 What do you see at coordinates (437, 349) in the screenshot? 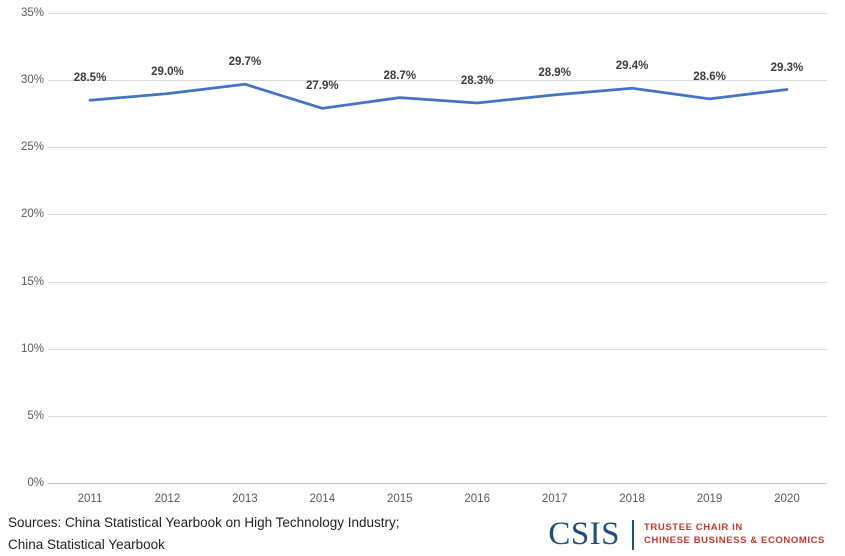
I see `gridline-10%` at bounding box center [437, 349].